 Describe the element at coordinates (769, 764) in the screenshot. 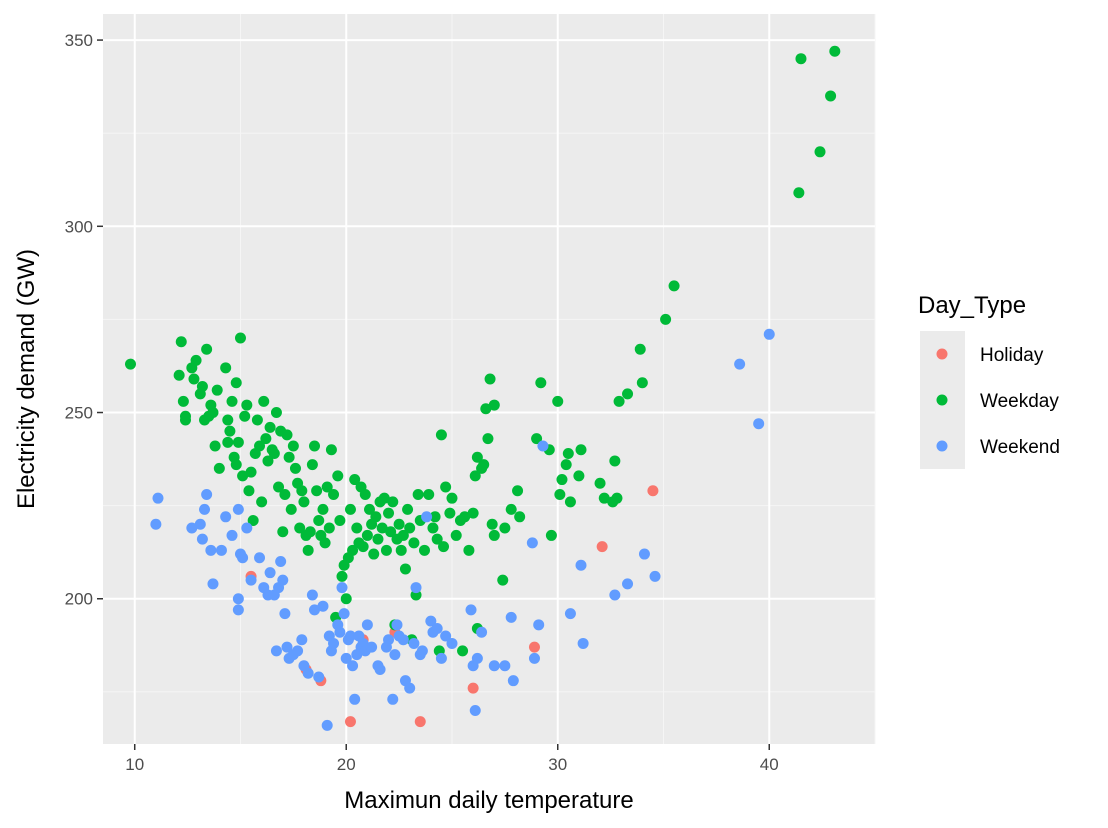

I see `x-tick-label: 40` at that location.